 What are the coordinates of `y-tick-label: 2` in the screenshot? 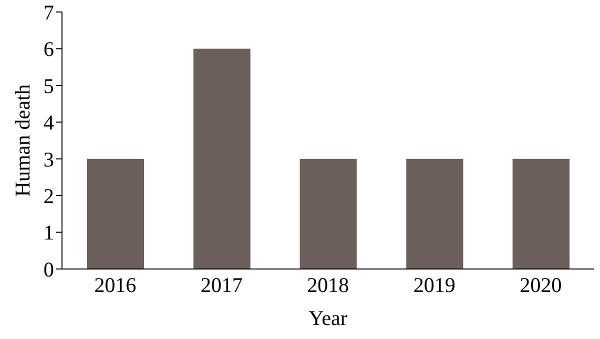 It's located at (49, 196).